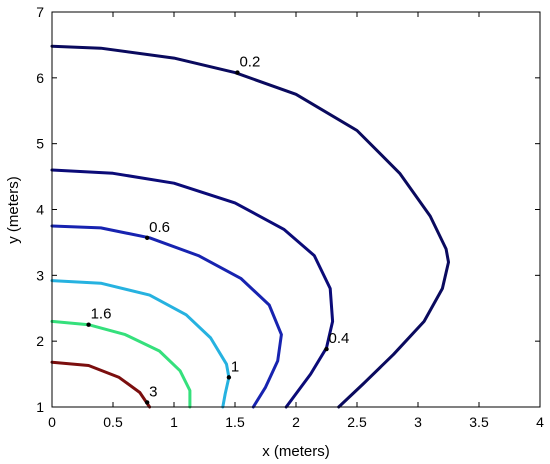 The height and width of the screenshot is (464, 550). What do you see at coordinates (540, 422) in the screenshot?
I see `x-tick-label: 4` at bounding box center [540, 422].